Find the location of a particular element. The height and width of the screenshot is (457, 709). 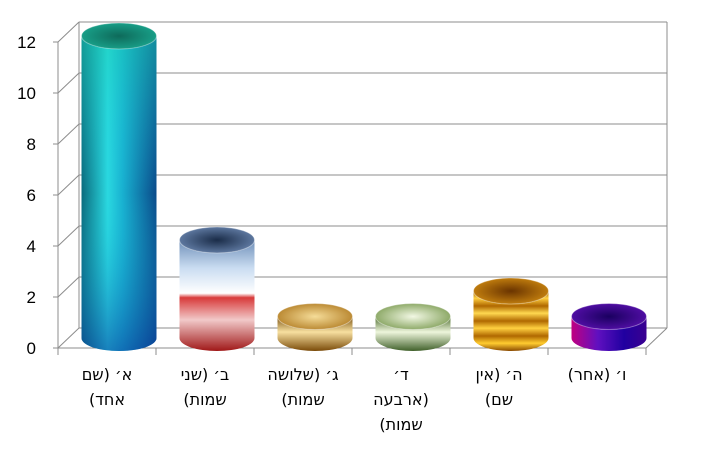

y-tick-label: 4 is located at coordinates (31, 246).